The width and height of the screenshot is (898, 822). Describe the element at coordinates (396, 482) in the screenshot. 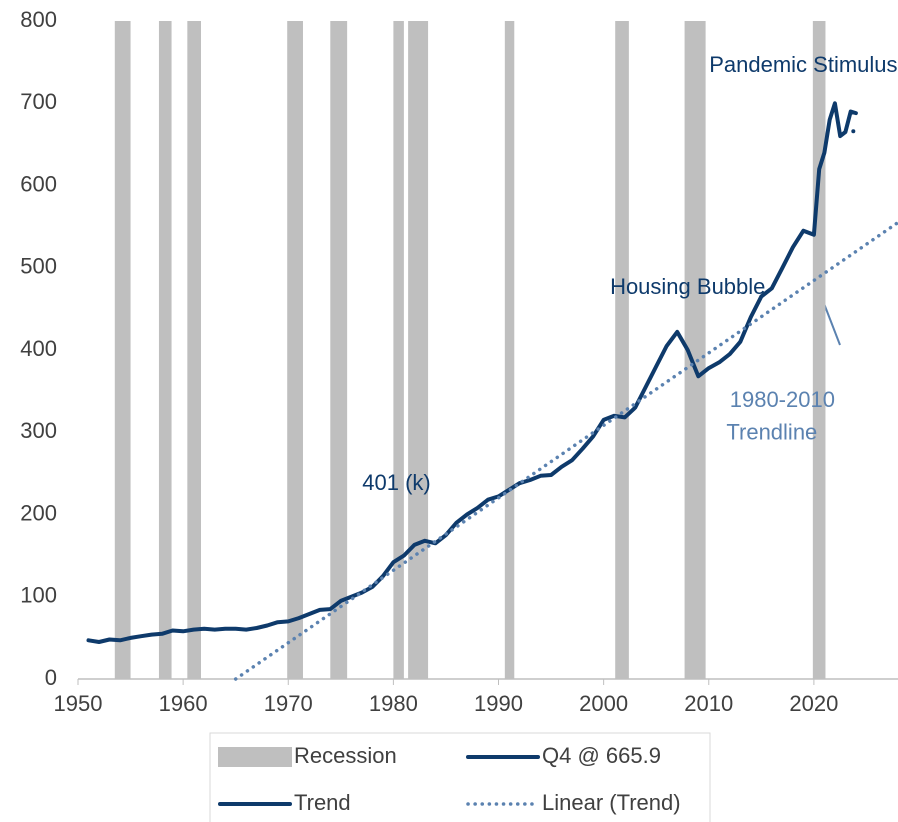

I see `annotation: 401 (k)` at that location.